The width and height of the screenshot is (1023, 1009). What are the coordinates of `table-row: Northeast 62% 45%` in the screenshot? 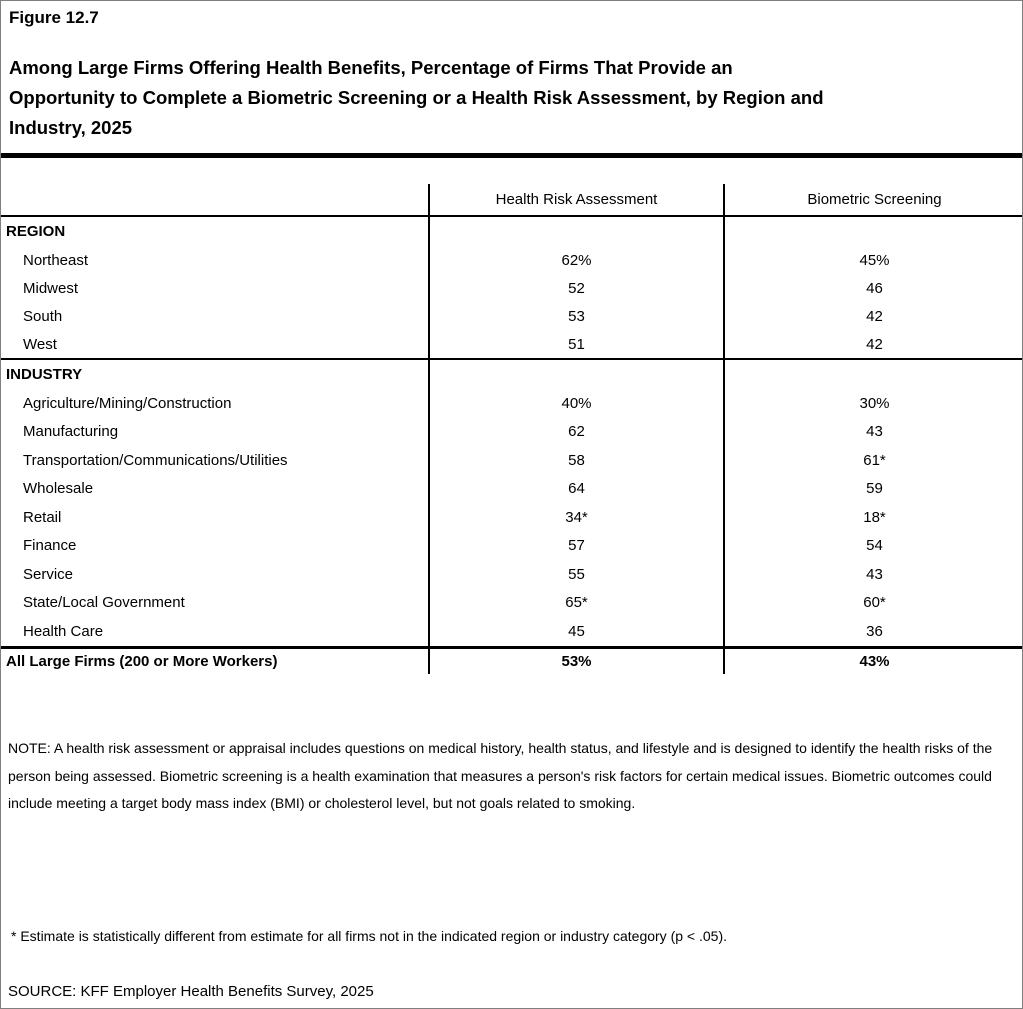 It's located at (511, 260).